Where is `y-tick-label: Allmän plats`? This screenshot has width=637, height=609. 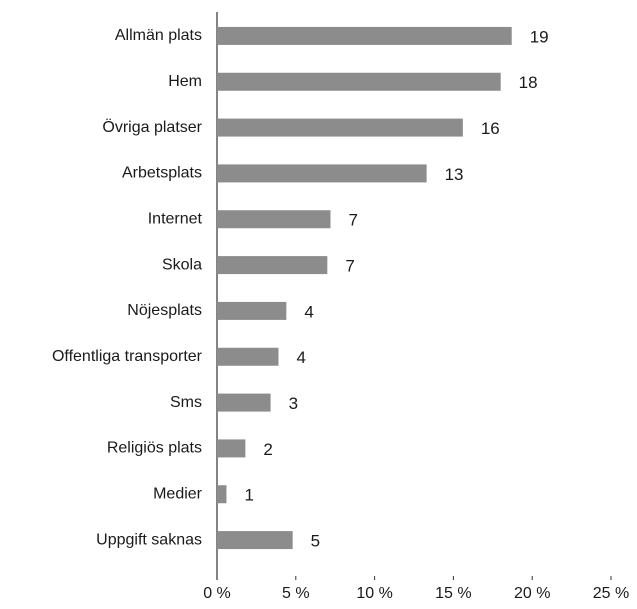
y-tick-label: Allmän plats is located at coordinates (158, 35).